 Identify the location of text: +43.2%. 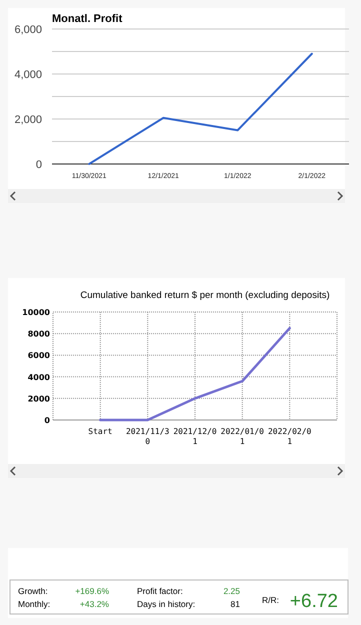
(95, 604).